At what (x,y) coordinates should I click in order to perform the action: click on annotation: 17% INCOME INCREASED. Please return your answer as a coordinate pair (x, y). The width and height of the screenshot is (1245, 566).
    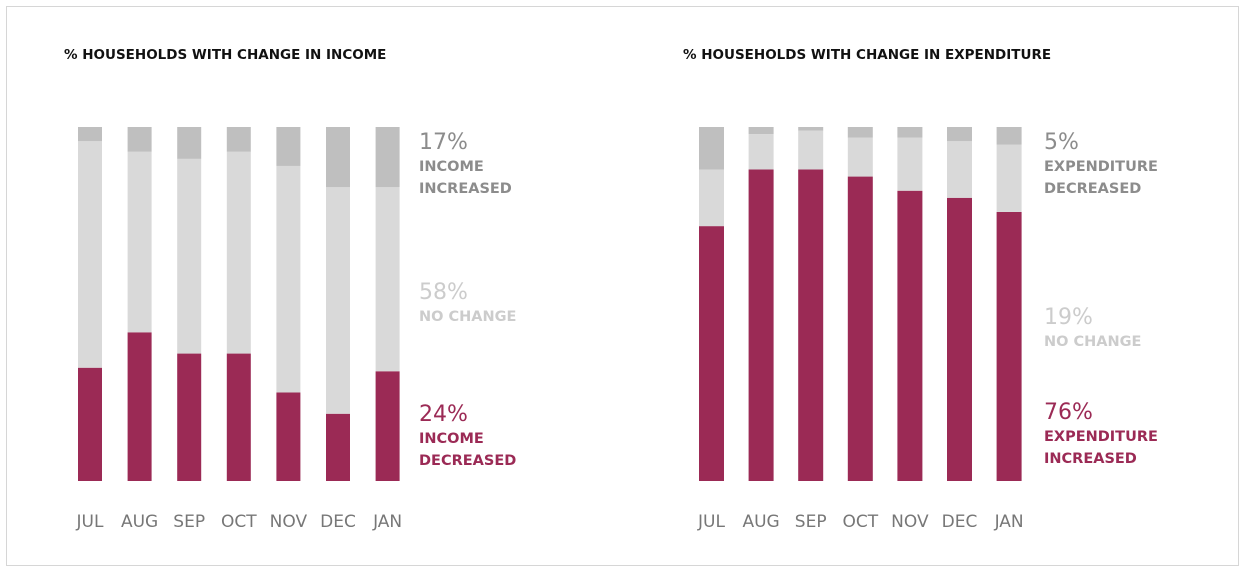
    Looking at the image, I should click on (481, 165).